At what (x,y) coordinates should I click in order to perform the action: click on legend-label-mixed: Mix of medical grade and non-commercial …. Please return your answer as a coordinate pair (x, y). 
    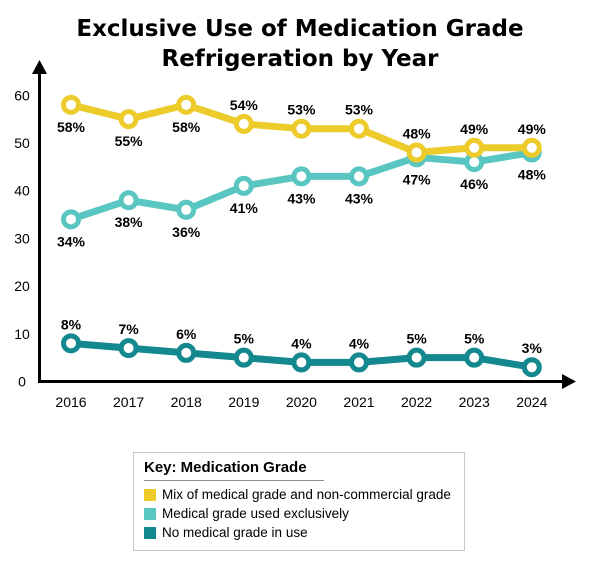
    Looking at the image, I should click on (306, 494).